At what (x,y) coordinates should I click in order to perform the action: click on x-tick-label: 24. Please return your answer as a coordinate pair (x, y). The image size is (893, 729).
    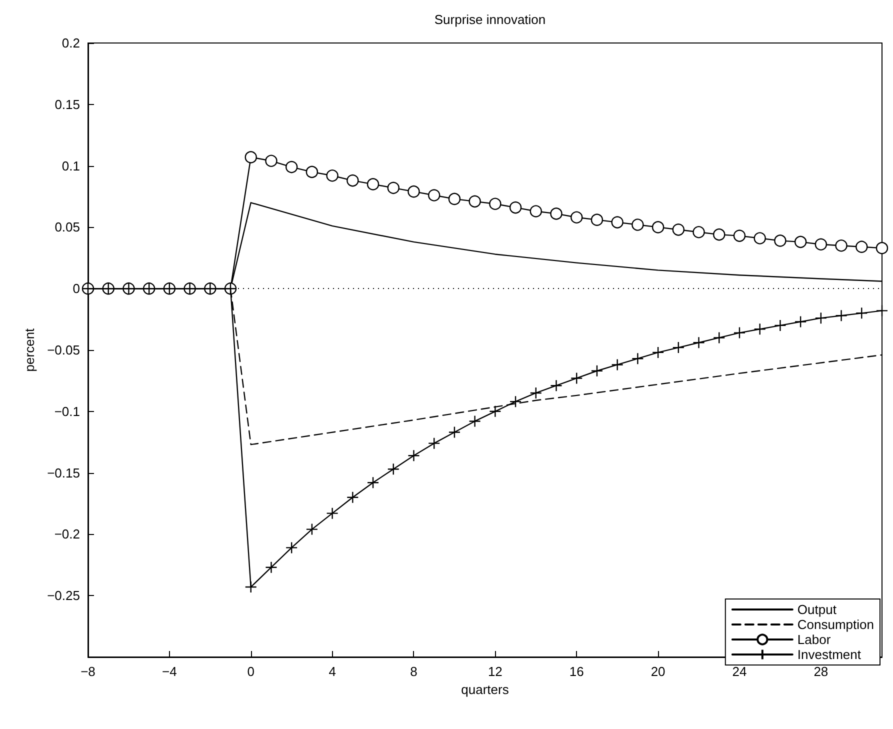
    Looking at the image, I should click on (739, 671).